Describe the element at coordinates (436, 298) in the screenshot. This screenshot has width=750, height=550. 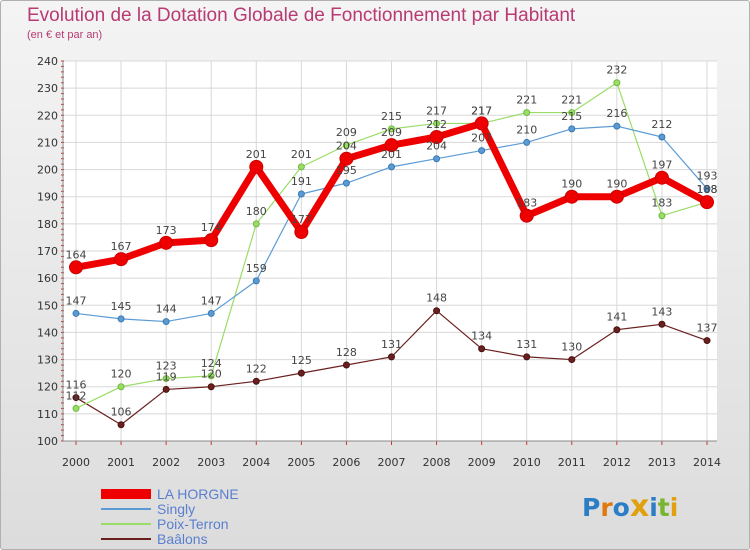
I see `data-label-baalons: 148` at that location.